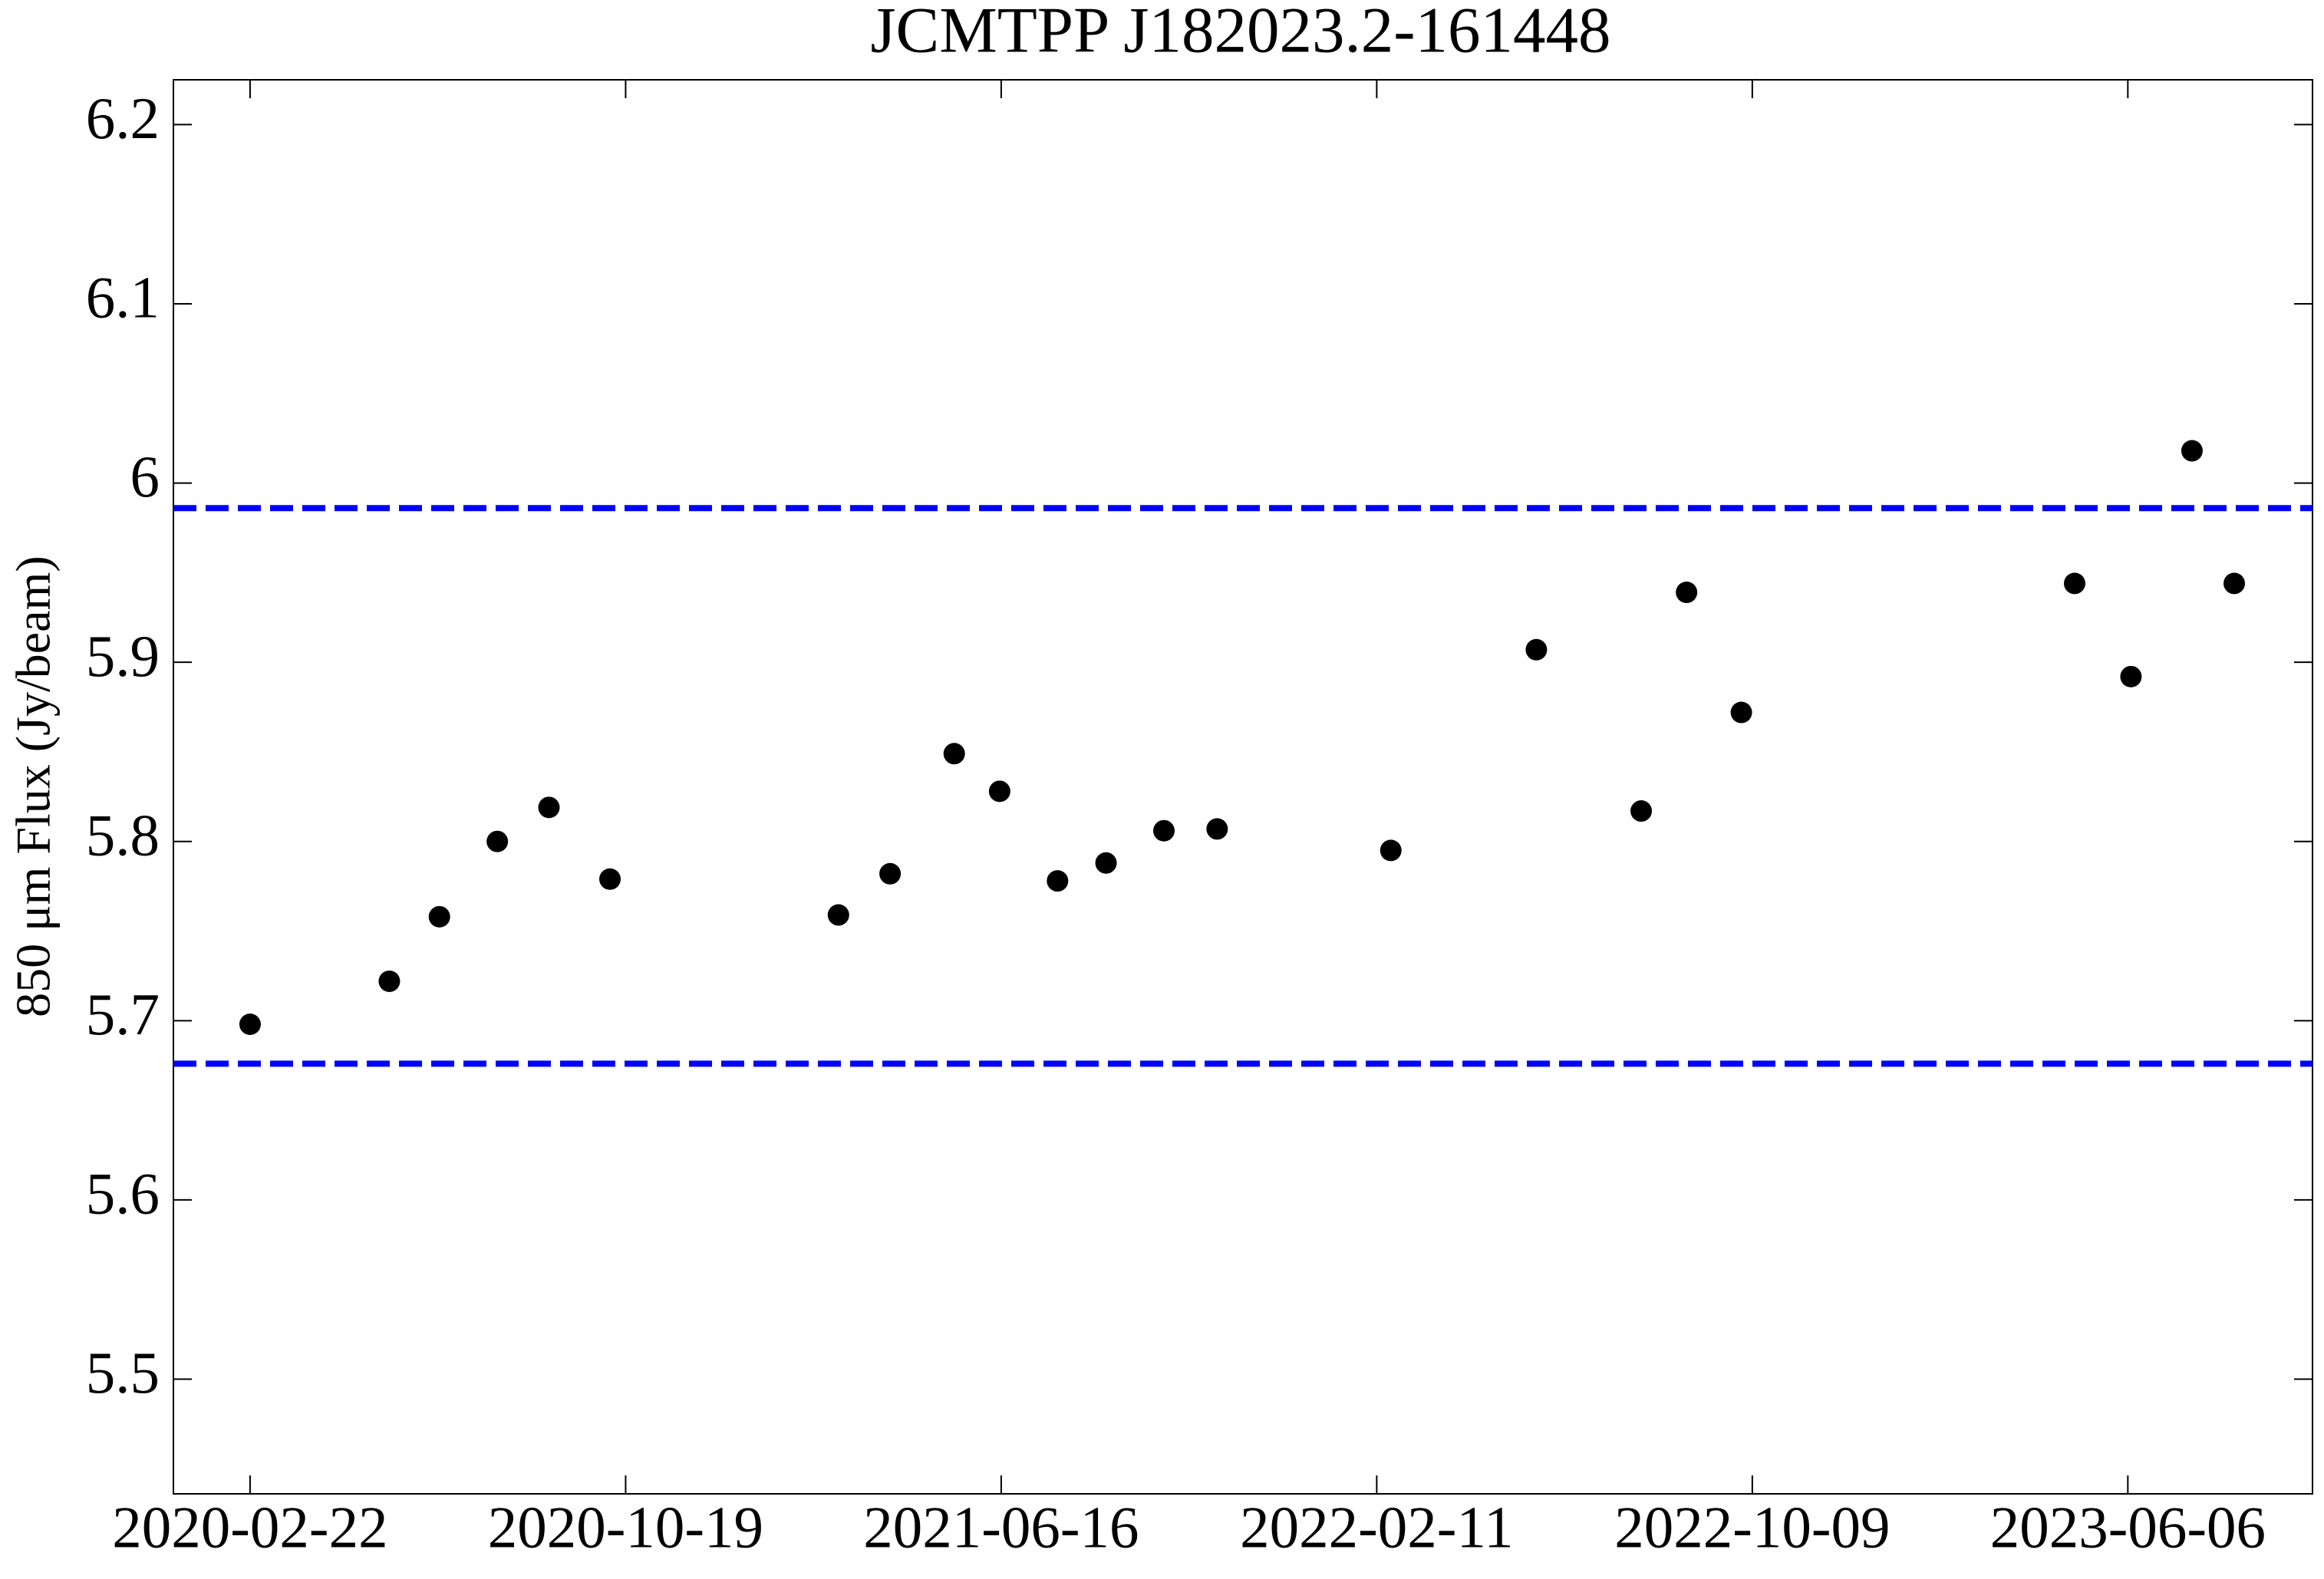  I want to click on y-tick-label: 6.2, so click(123, 118).